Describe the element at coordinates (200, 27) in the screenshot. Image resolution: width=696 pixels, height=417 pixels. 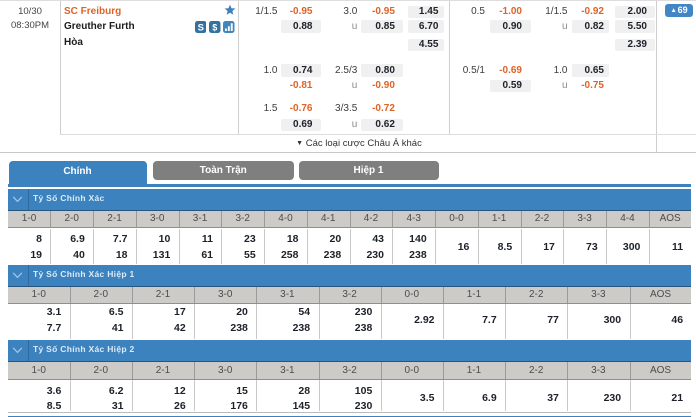
I see `svg-text: S` at that location.